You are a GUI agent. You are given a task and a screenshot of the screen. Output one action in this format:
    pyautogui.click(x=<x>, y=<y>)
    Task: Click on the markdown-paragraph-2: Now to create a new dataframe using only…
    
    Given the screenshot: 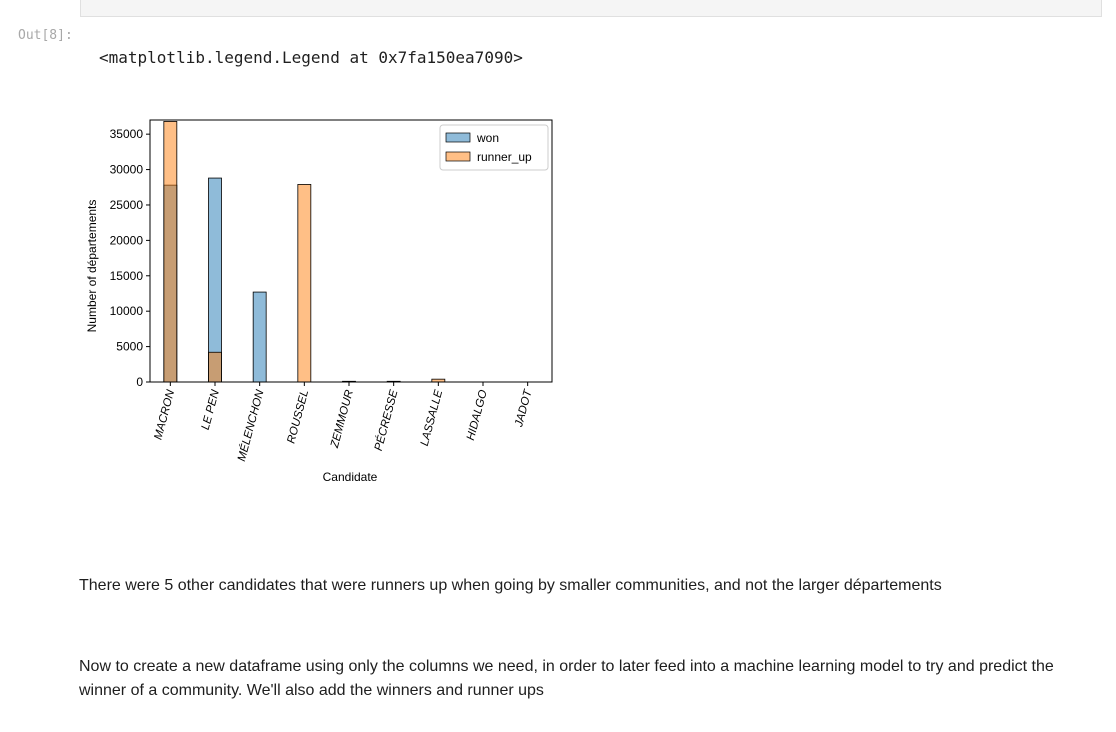 What is the action you would take?
    pyautogui.click(x=566, y=678)
    